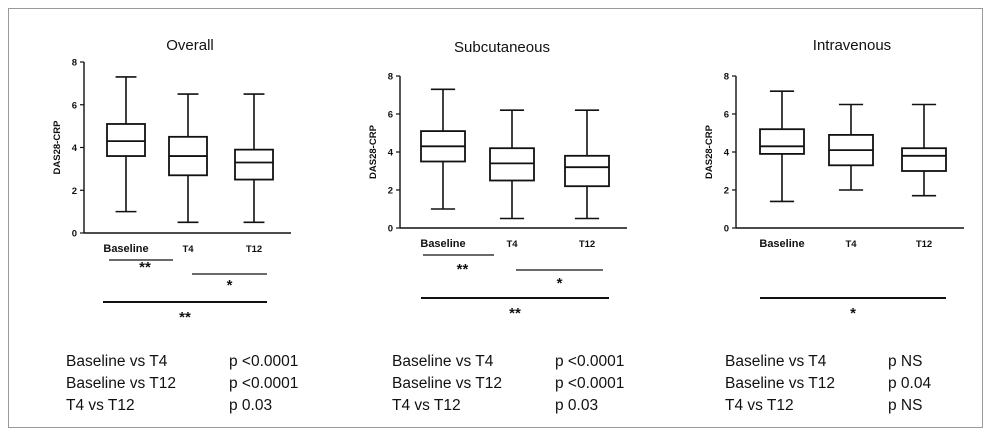 Image resolution: width=993 pixels, height=436 pixels. Describe the element at coordinates (828, 362) in the screenshot. I see `p-value-row: Baseline vs T4 p NS` at that location.